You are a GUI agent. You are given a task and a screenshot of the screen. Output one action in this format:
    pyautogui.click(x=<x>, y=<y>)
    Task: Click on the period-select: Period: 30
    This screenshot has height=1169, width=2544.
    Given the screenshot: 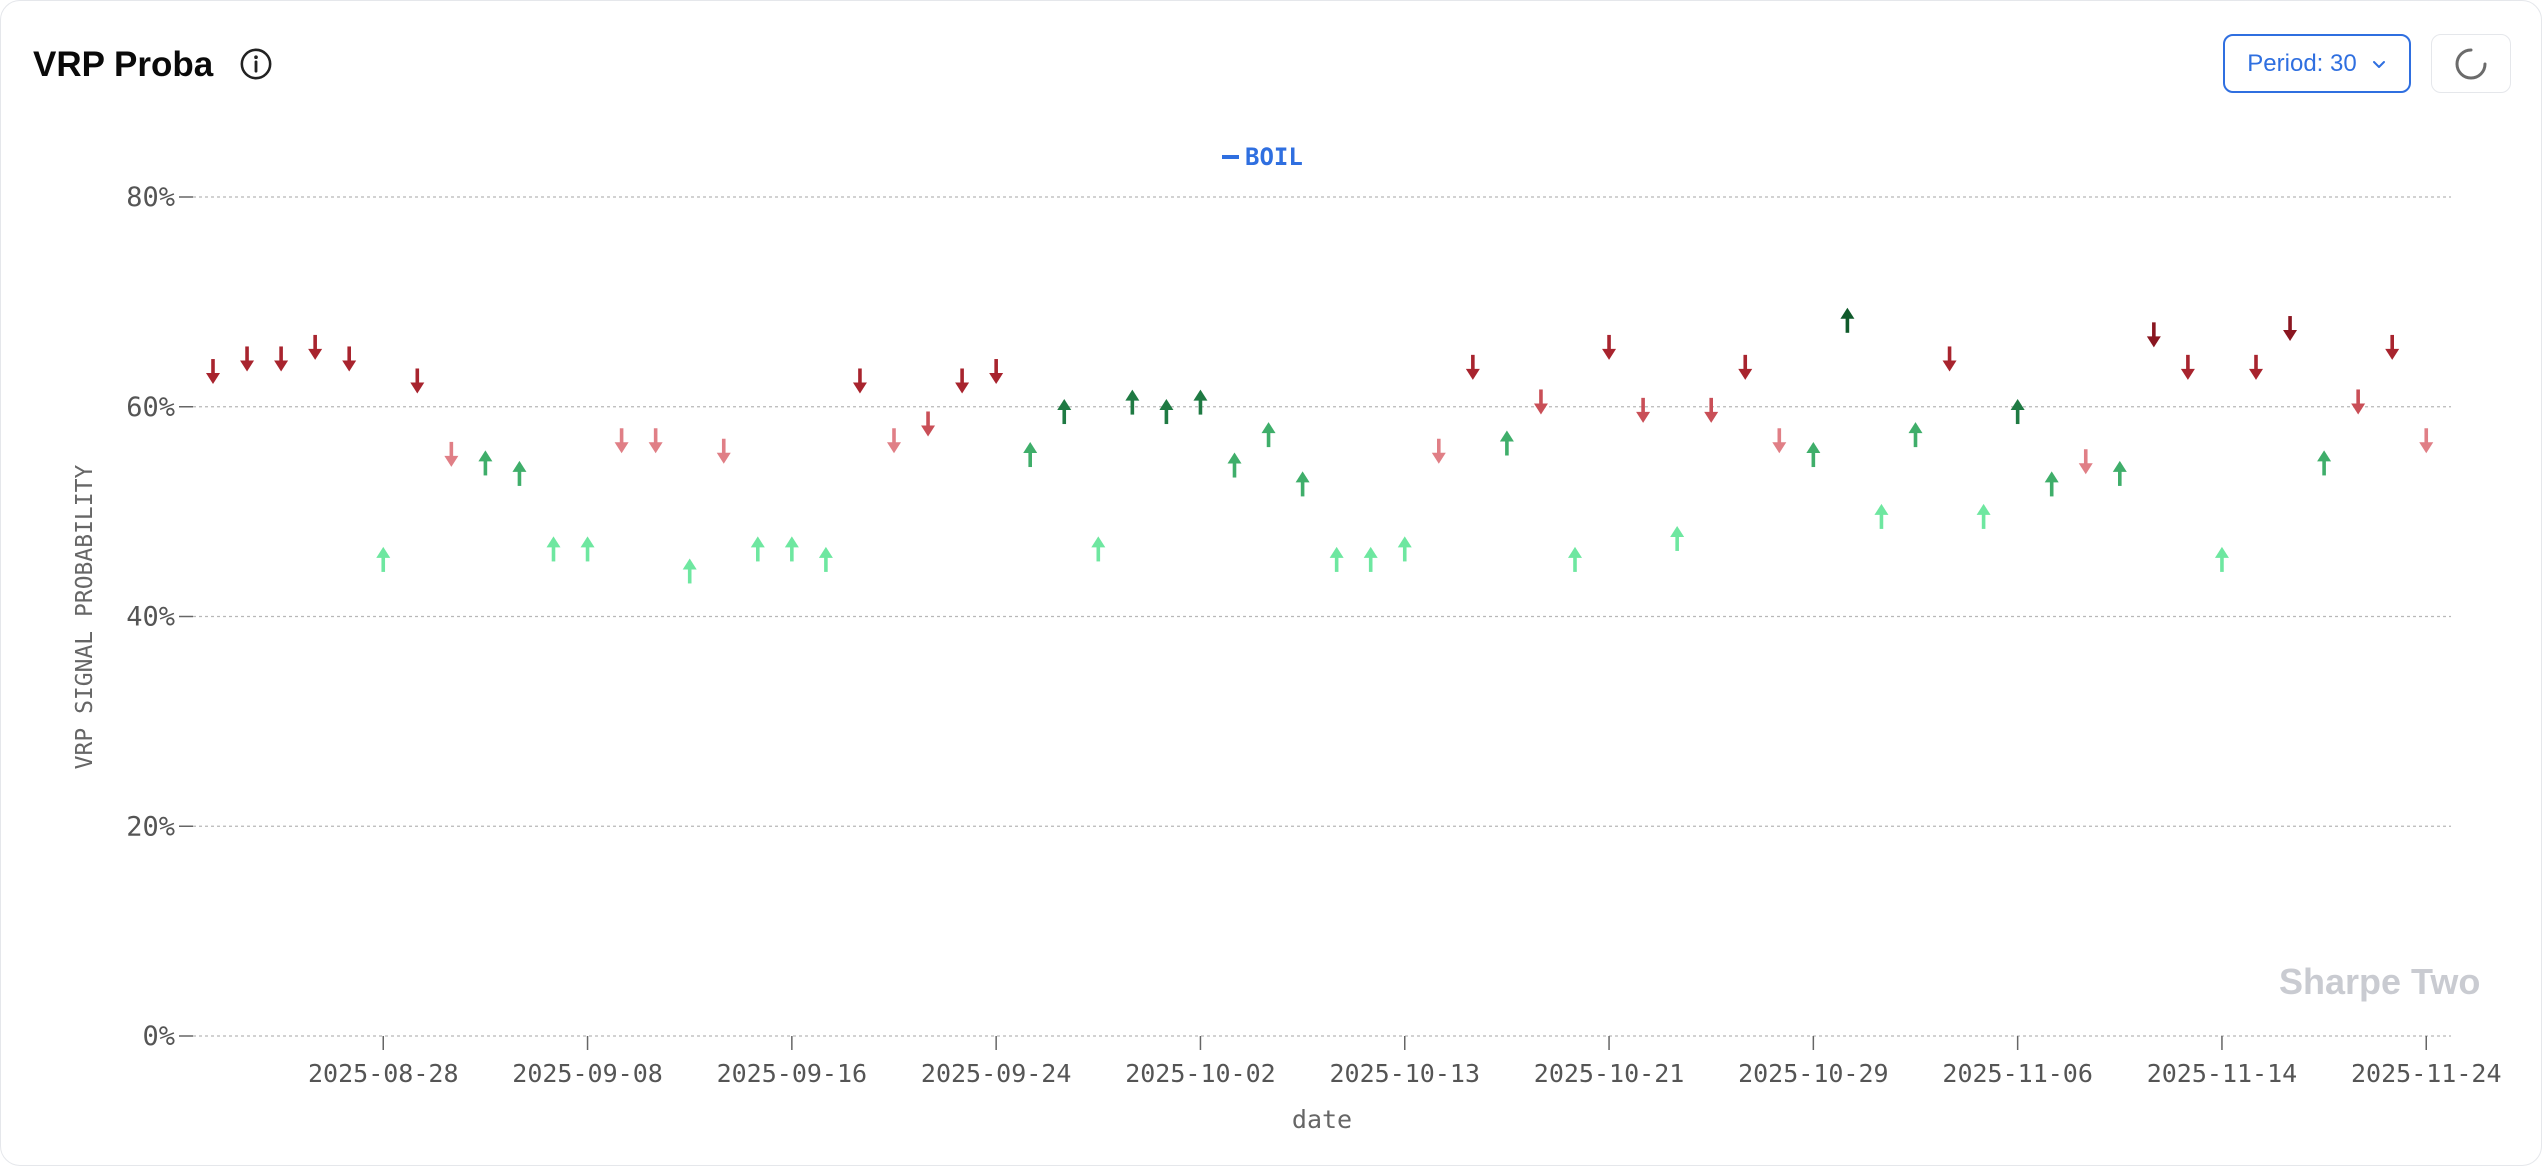 What is the action you would take?
    pyautogui.click(x=2317, y=63)
    